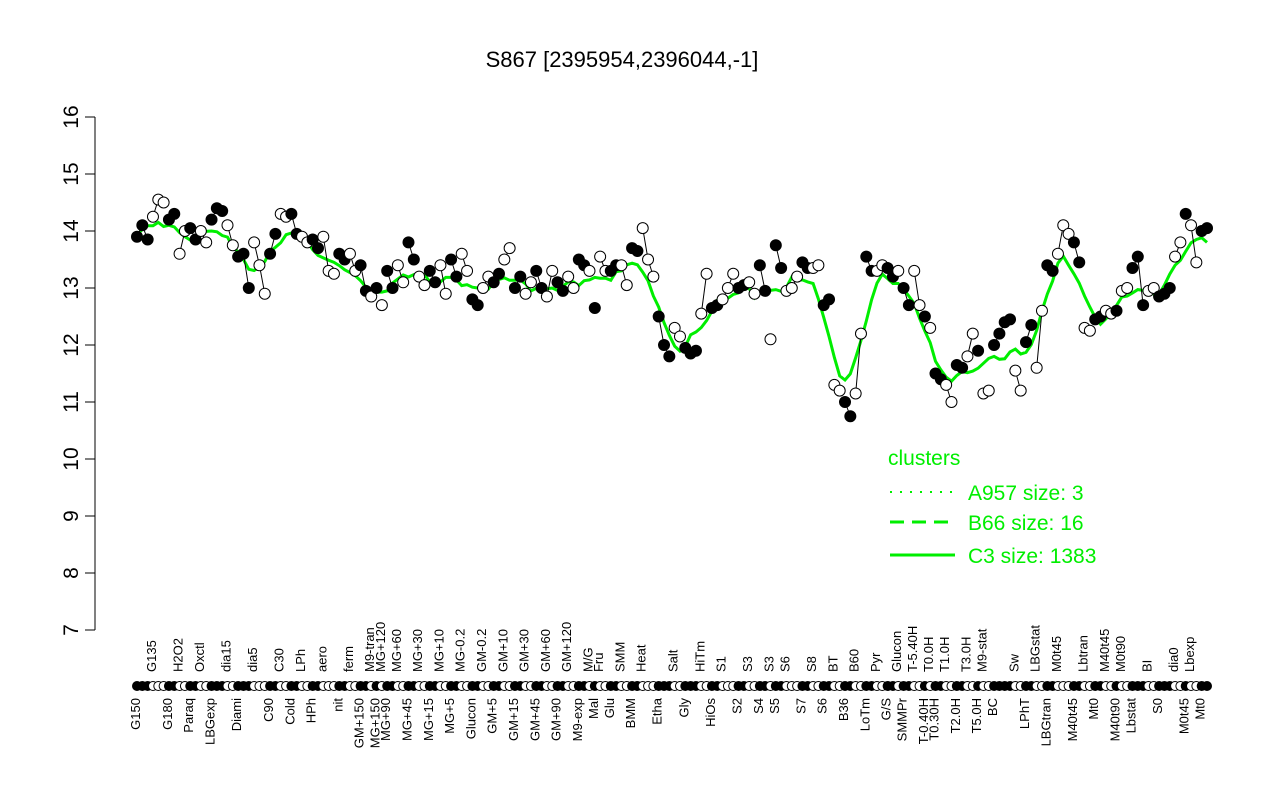 The height and width of the screenshot is (800, 1280). What do you see at coordinates (534, 719) in the screenshot?
I see `x-tick-label: GM+45` at bounding box center [534, 719].